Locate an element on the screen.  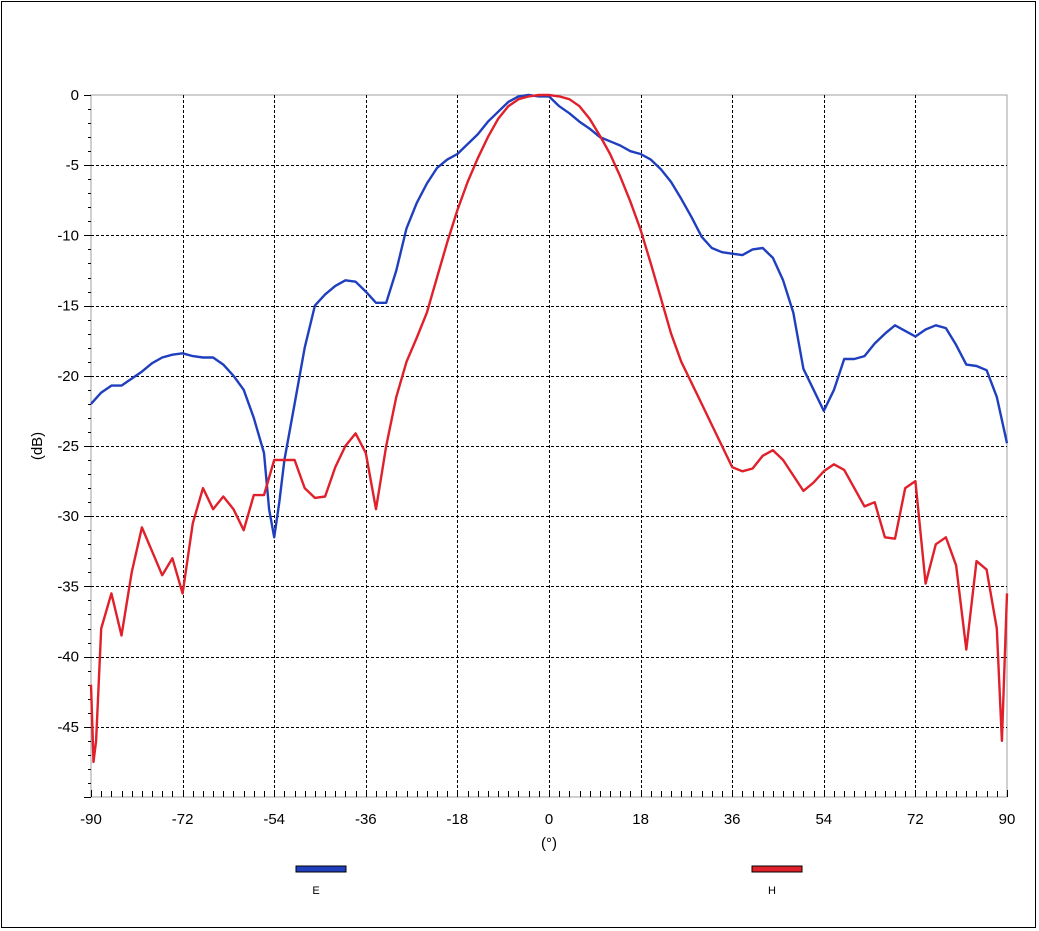
y-tick-label: -30 is located at coordinates (68, 516).